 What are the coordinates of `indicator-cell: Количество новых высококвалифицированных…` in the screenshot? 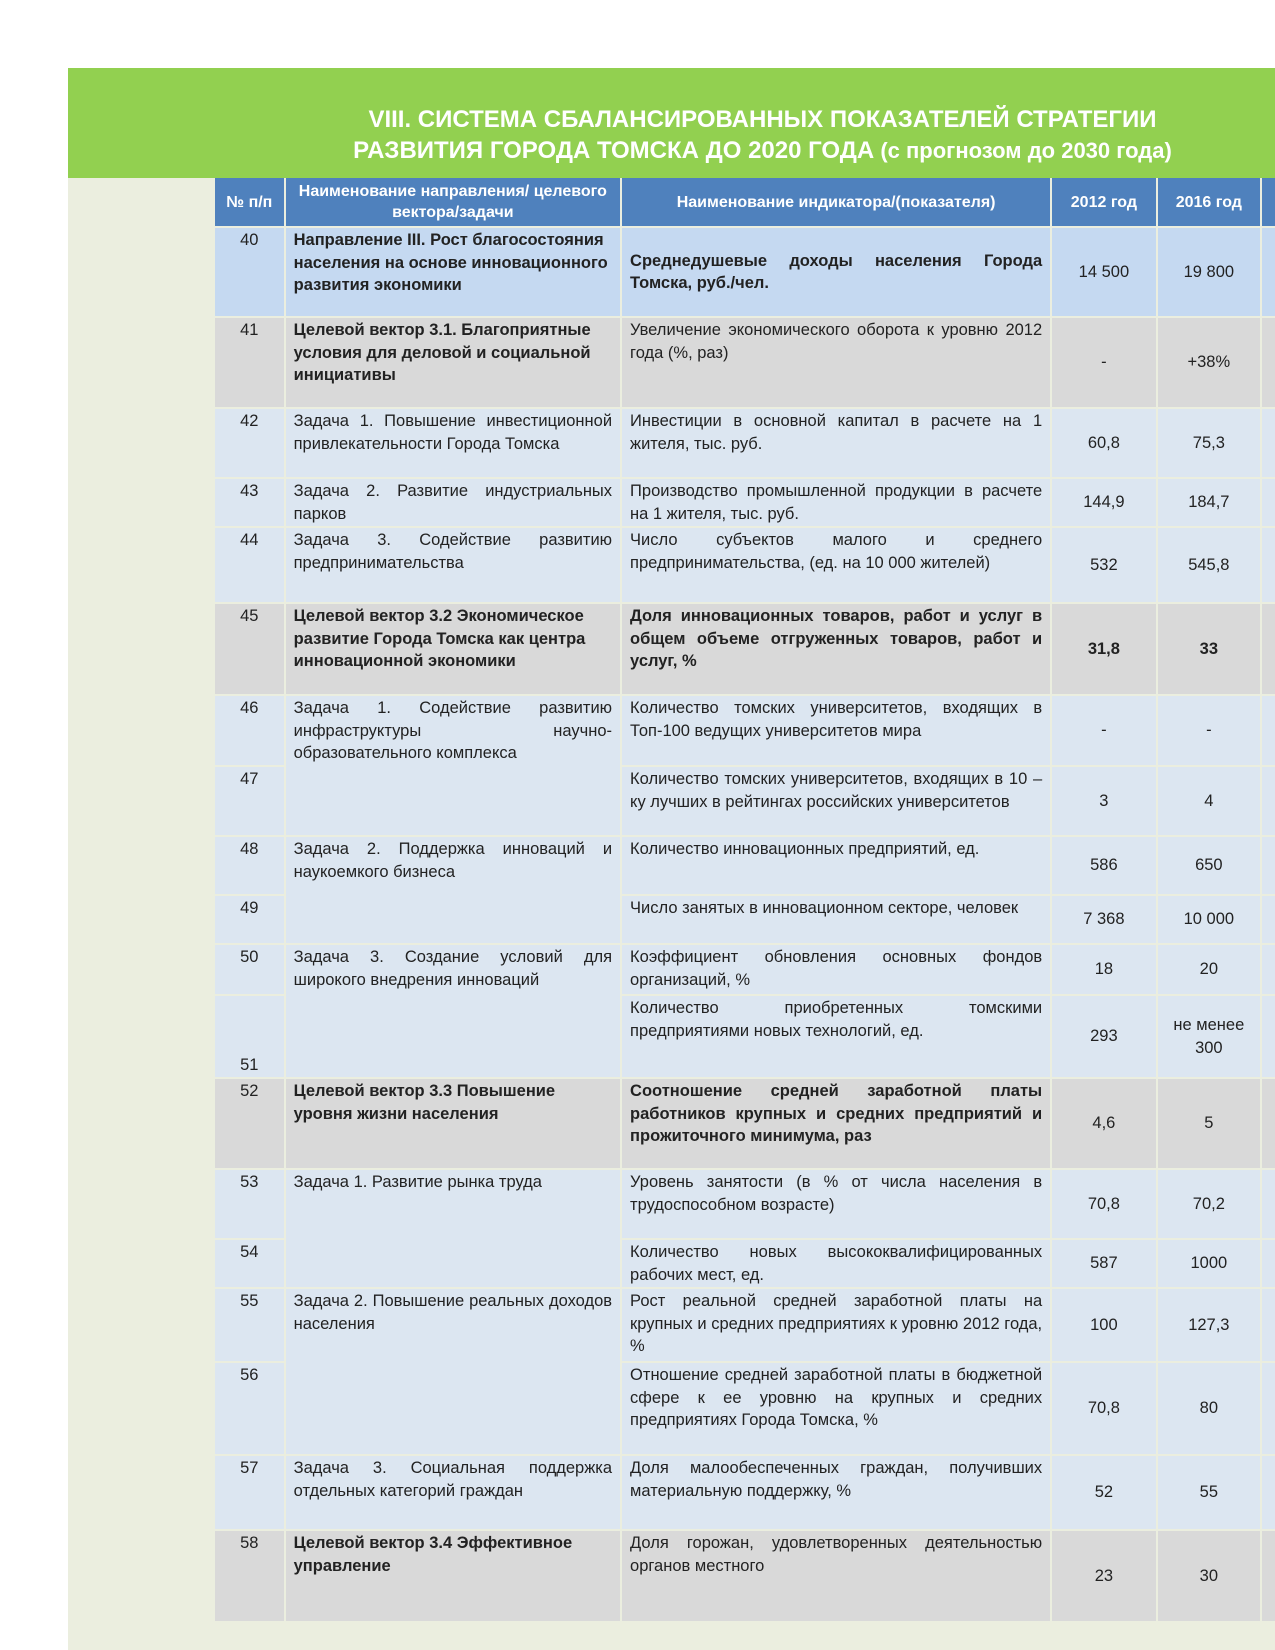 It's located at (836, 1263).